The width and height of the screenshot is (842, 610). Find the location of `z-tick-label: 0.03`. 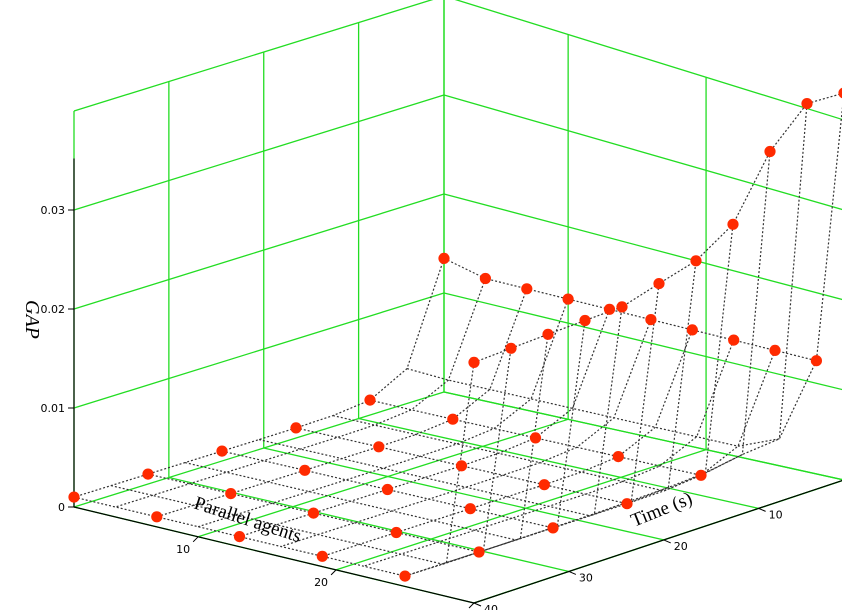

z-tick-label: 0.03 is located at coordinates (53, 210).